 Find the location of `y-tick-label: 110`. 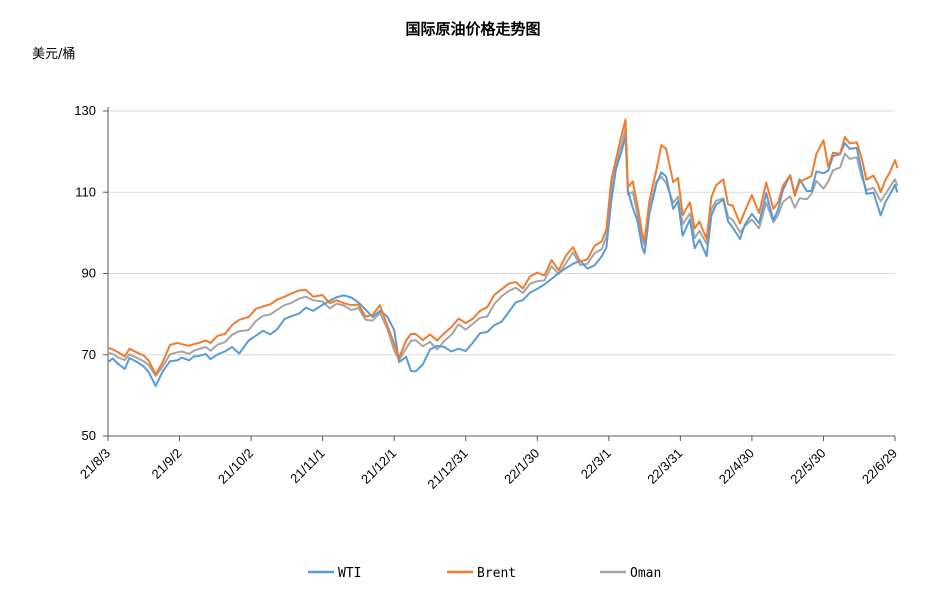

y-tick-label: 110 is located at coordinates (85, 191).